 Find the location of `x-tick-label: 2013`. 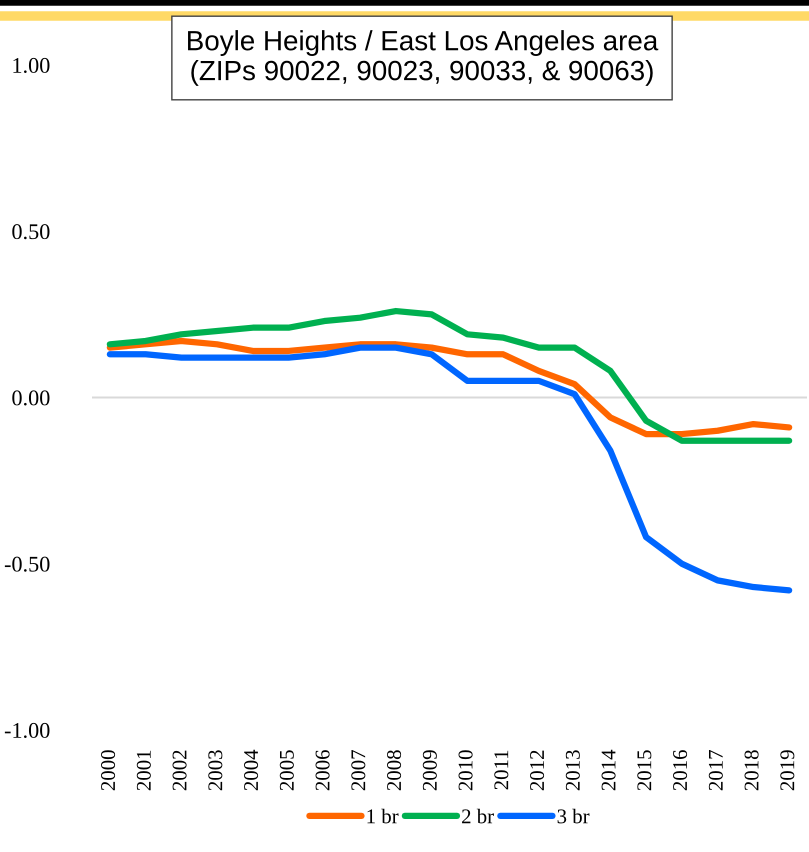

x-tick-label: 2013 is located at coordinates (573, 770).